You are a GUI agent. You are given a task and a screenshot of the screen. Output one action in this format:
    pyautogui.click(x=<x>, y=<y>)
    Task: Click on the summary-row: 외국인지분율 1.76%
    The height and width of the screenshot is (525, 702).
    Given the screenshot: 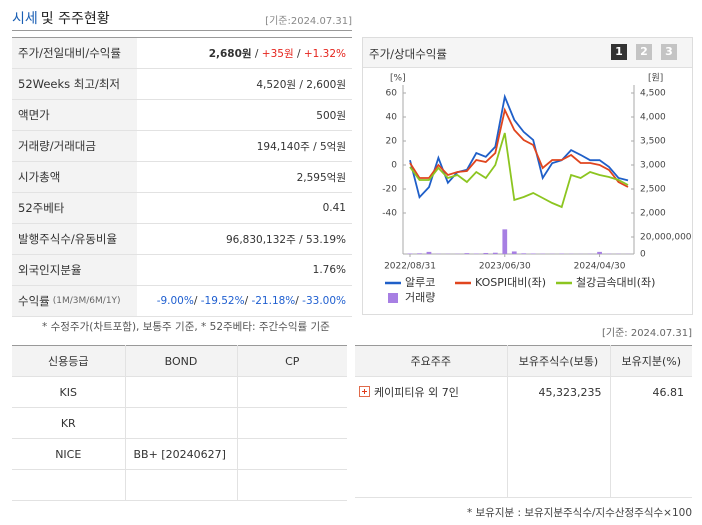 What is the action you would take?
    pyautogui.click(x=182, y=270)
    